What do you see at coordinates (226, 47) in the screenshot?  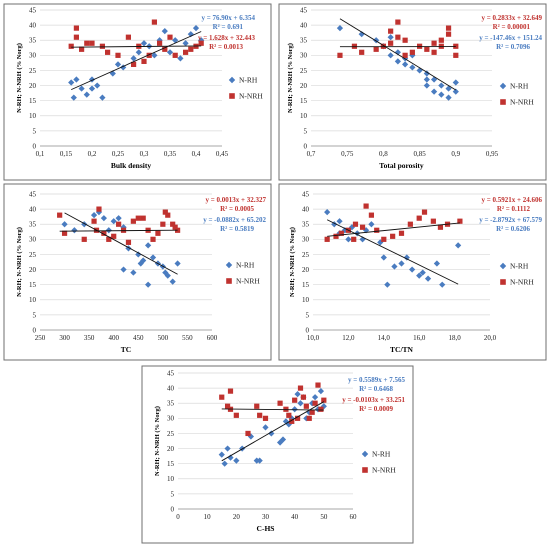 I see `r2-n-nrh: R² = 0.0013` at bounding box center [226, 47].